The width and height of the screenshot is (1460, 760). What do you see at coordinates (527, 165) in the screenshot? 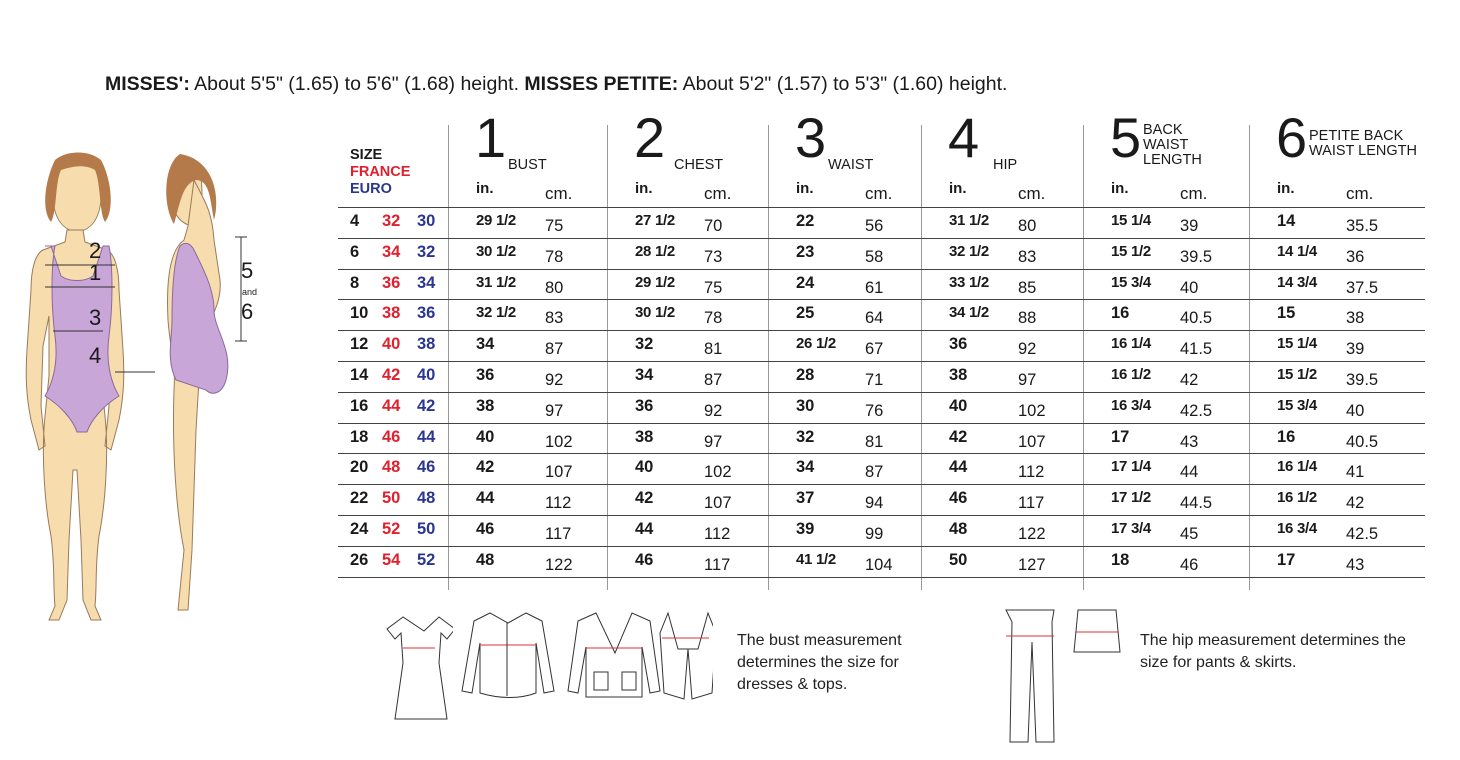
I see `column-label: BUST` at bounding box center [527, 165].